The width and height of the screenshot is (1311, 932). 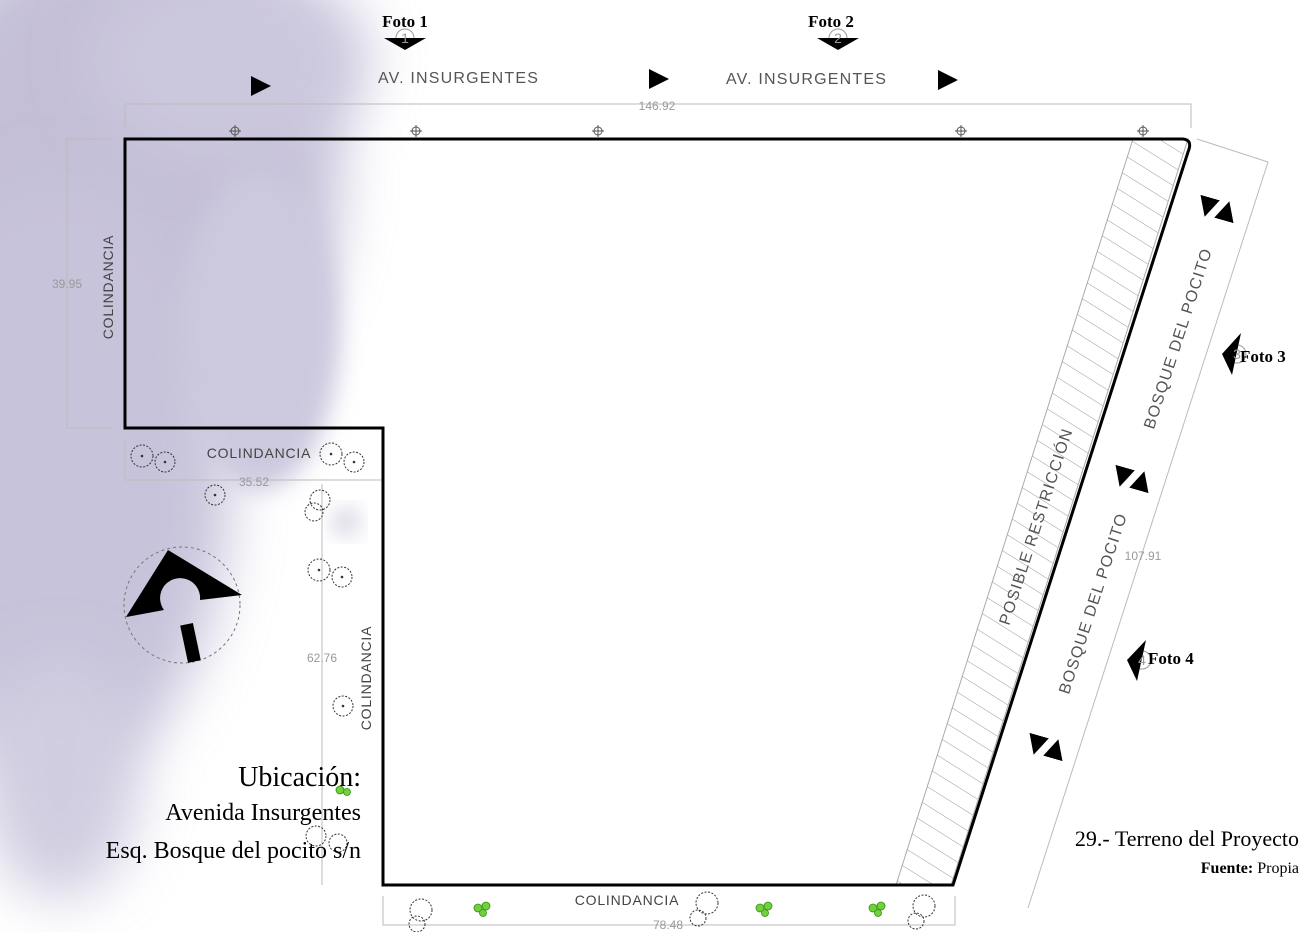 I want to click on street-name-top-right: AV. INSURGENTES, so click(x=806, y=79).